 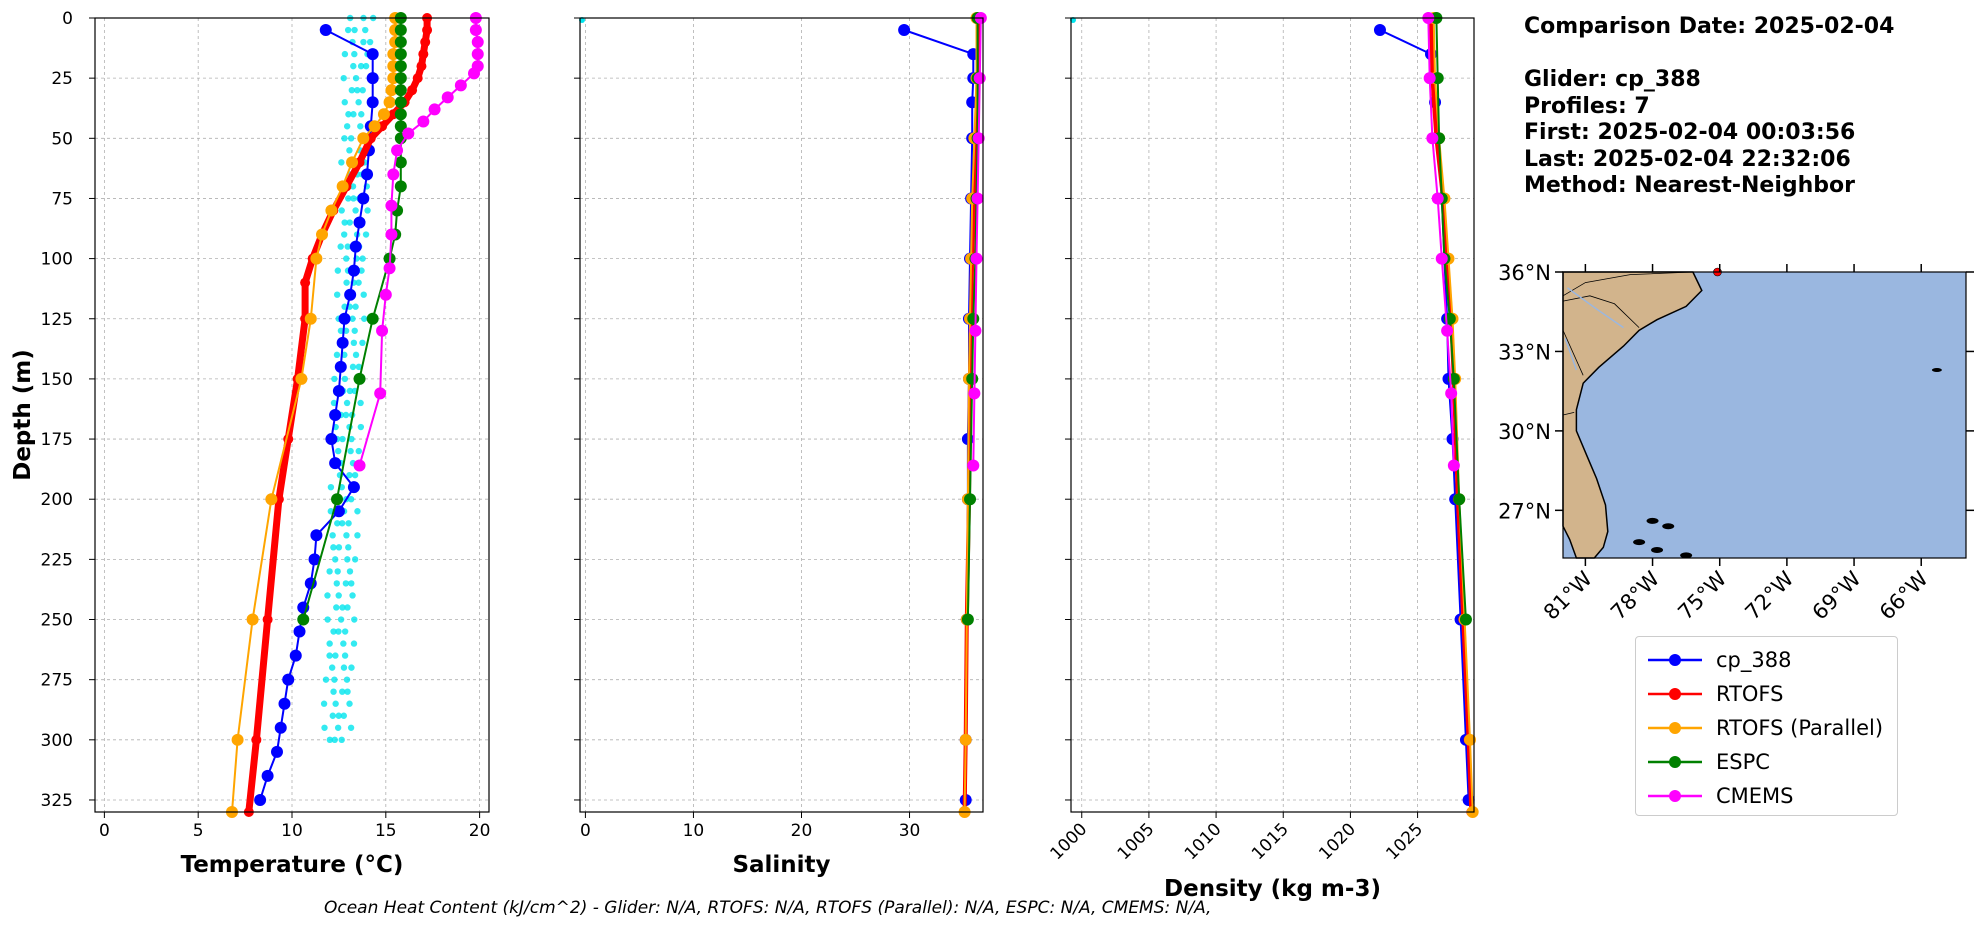 What do you see at coordinates (1337, 841) in the screenshot?
I see `x-tick-label: 1020` at bounding box center [1337, 841].